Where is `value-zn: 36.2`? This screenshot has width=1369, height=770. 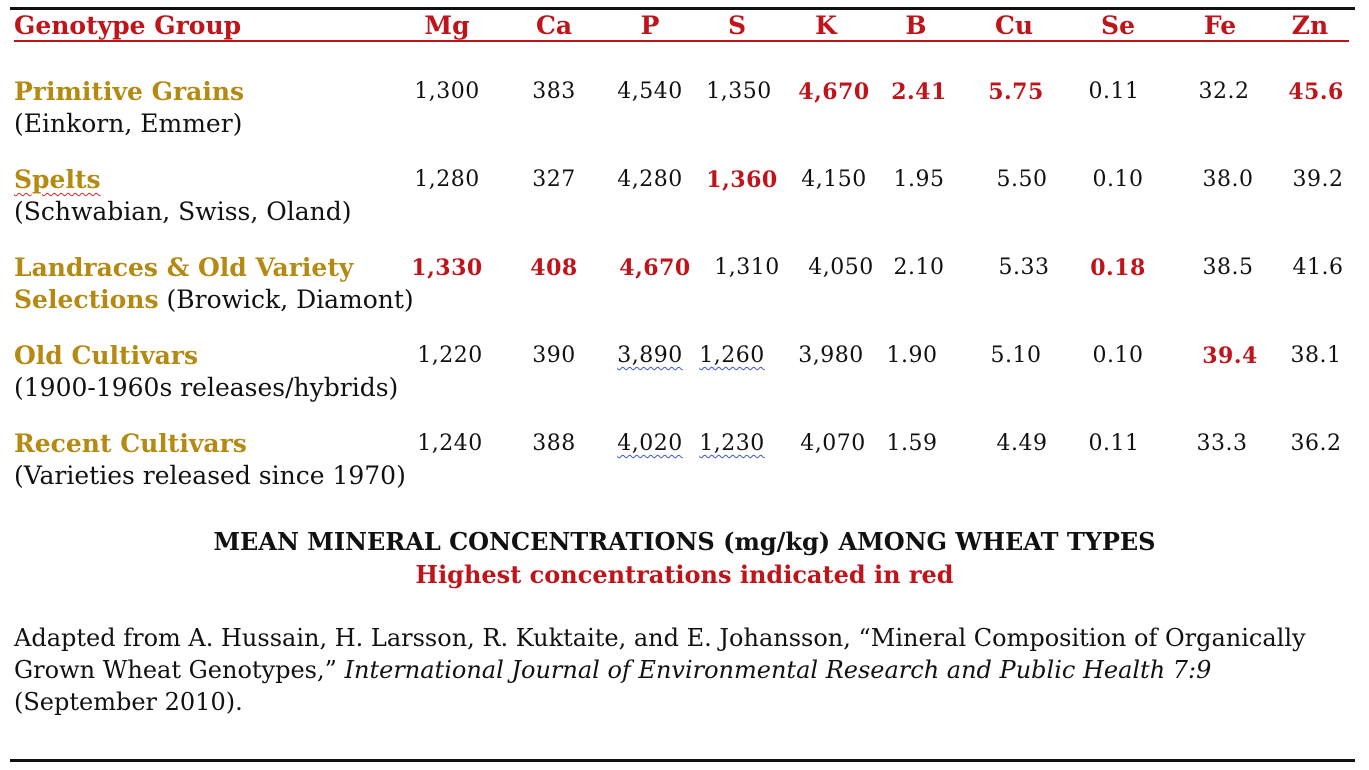
value-zn: 36.2 is located at coordinates (1316, 443).